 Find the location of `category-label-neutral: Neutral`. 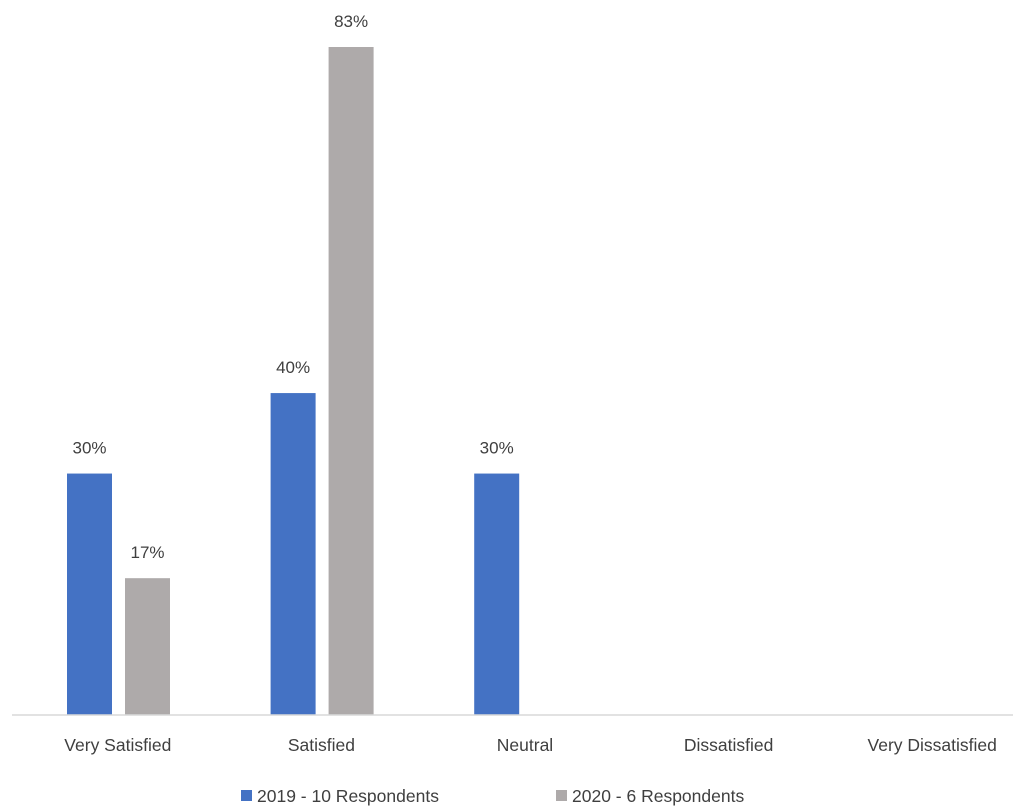

category-label-neutral: Neutral is located at coordinates (525, 745).